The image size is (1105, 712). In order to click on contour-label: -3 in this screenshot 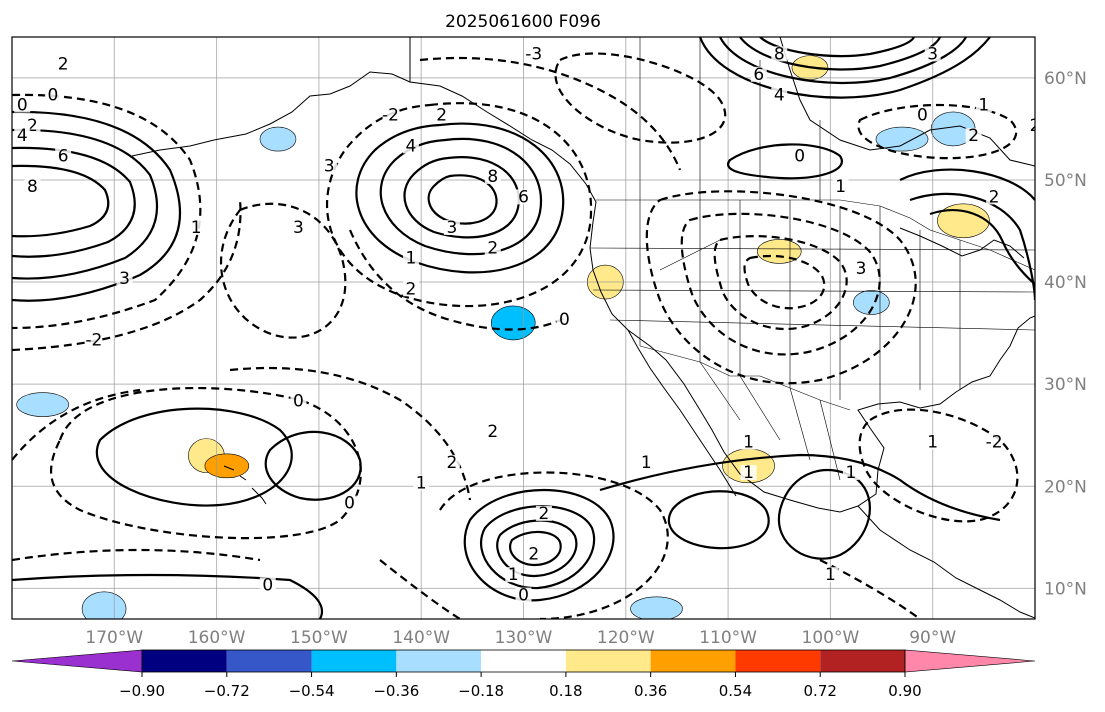, I will do `click(533, 54)`.